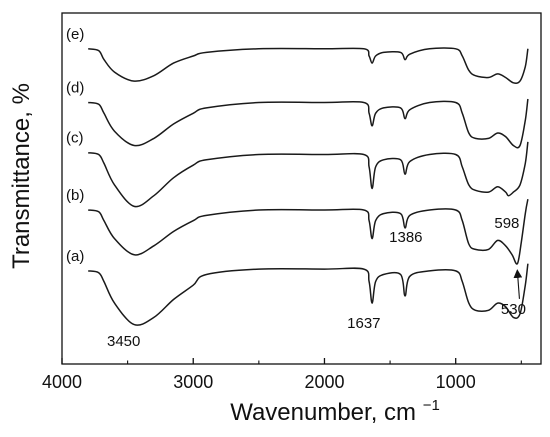 This screenshot has width=550, height=437. I want to click on y-axis-label: Transmittance, %, so click(21, 176).